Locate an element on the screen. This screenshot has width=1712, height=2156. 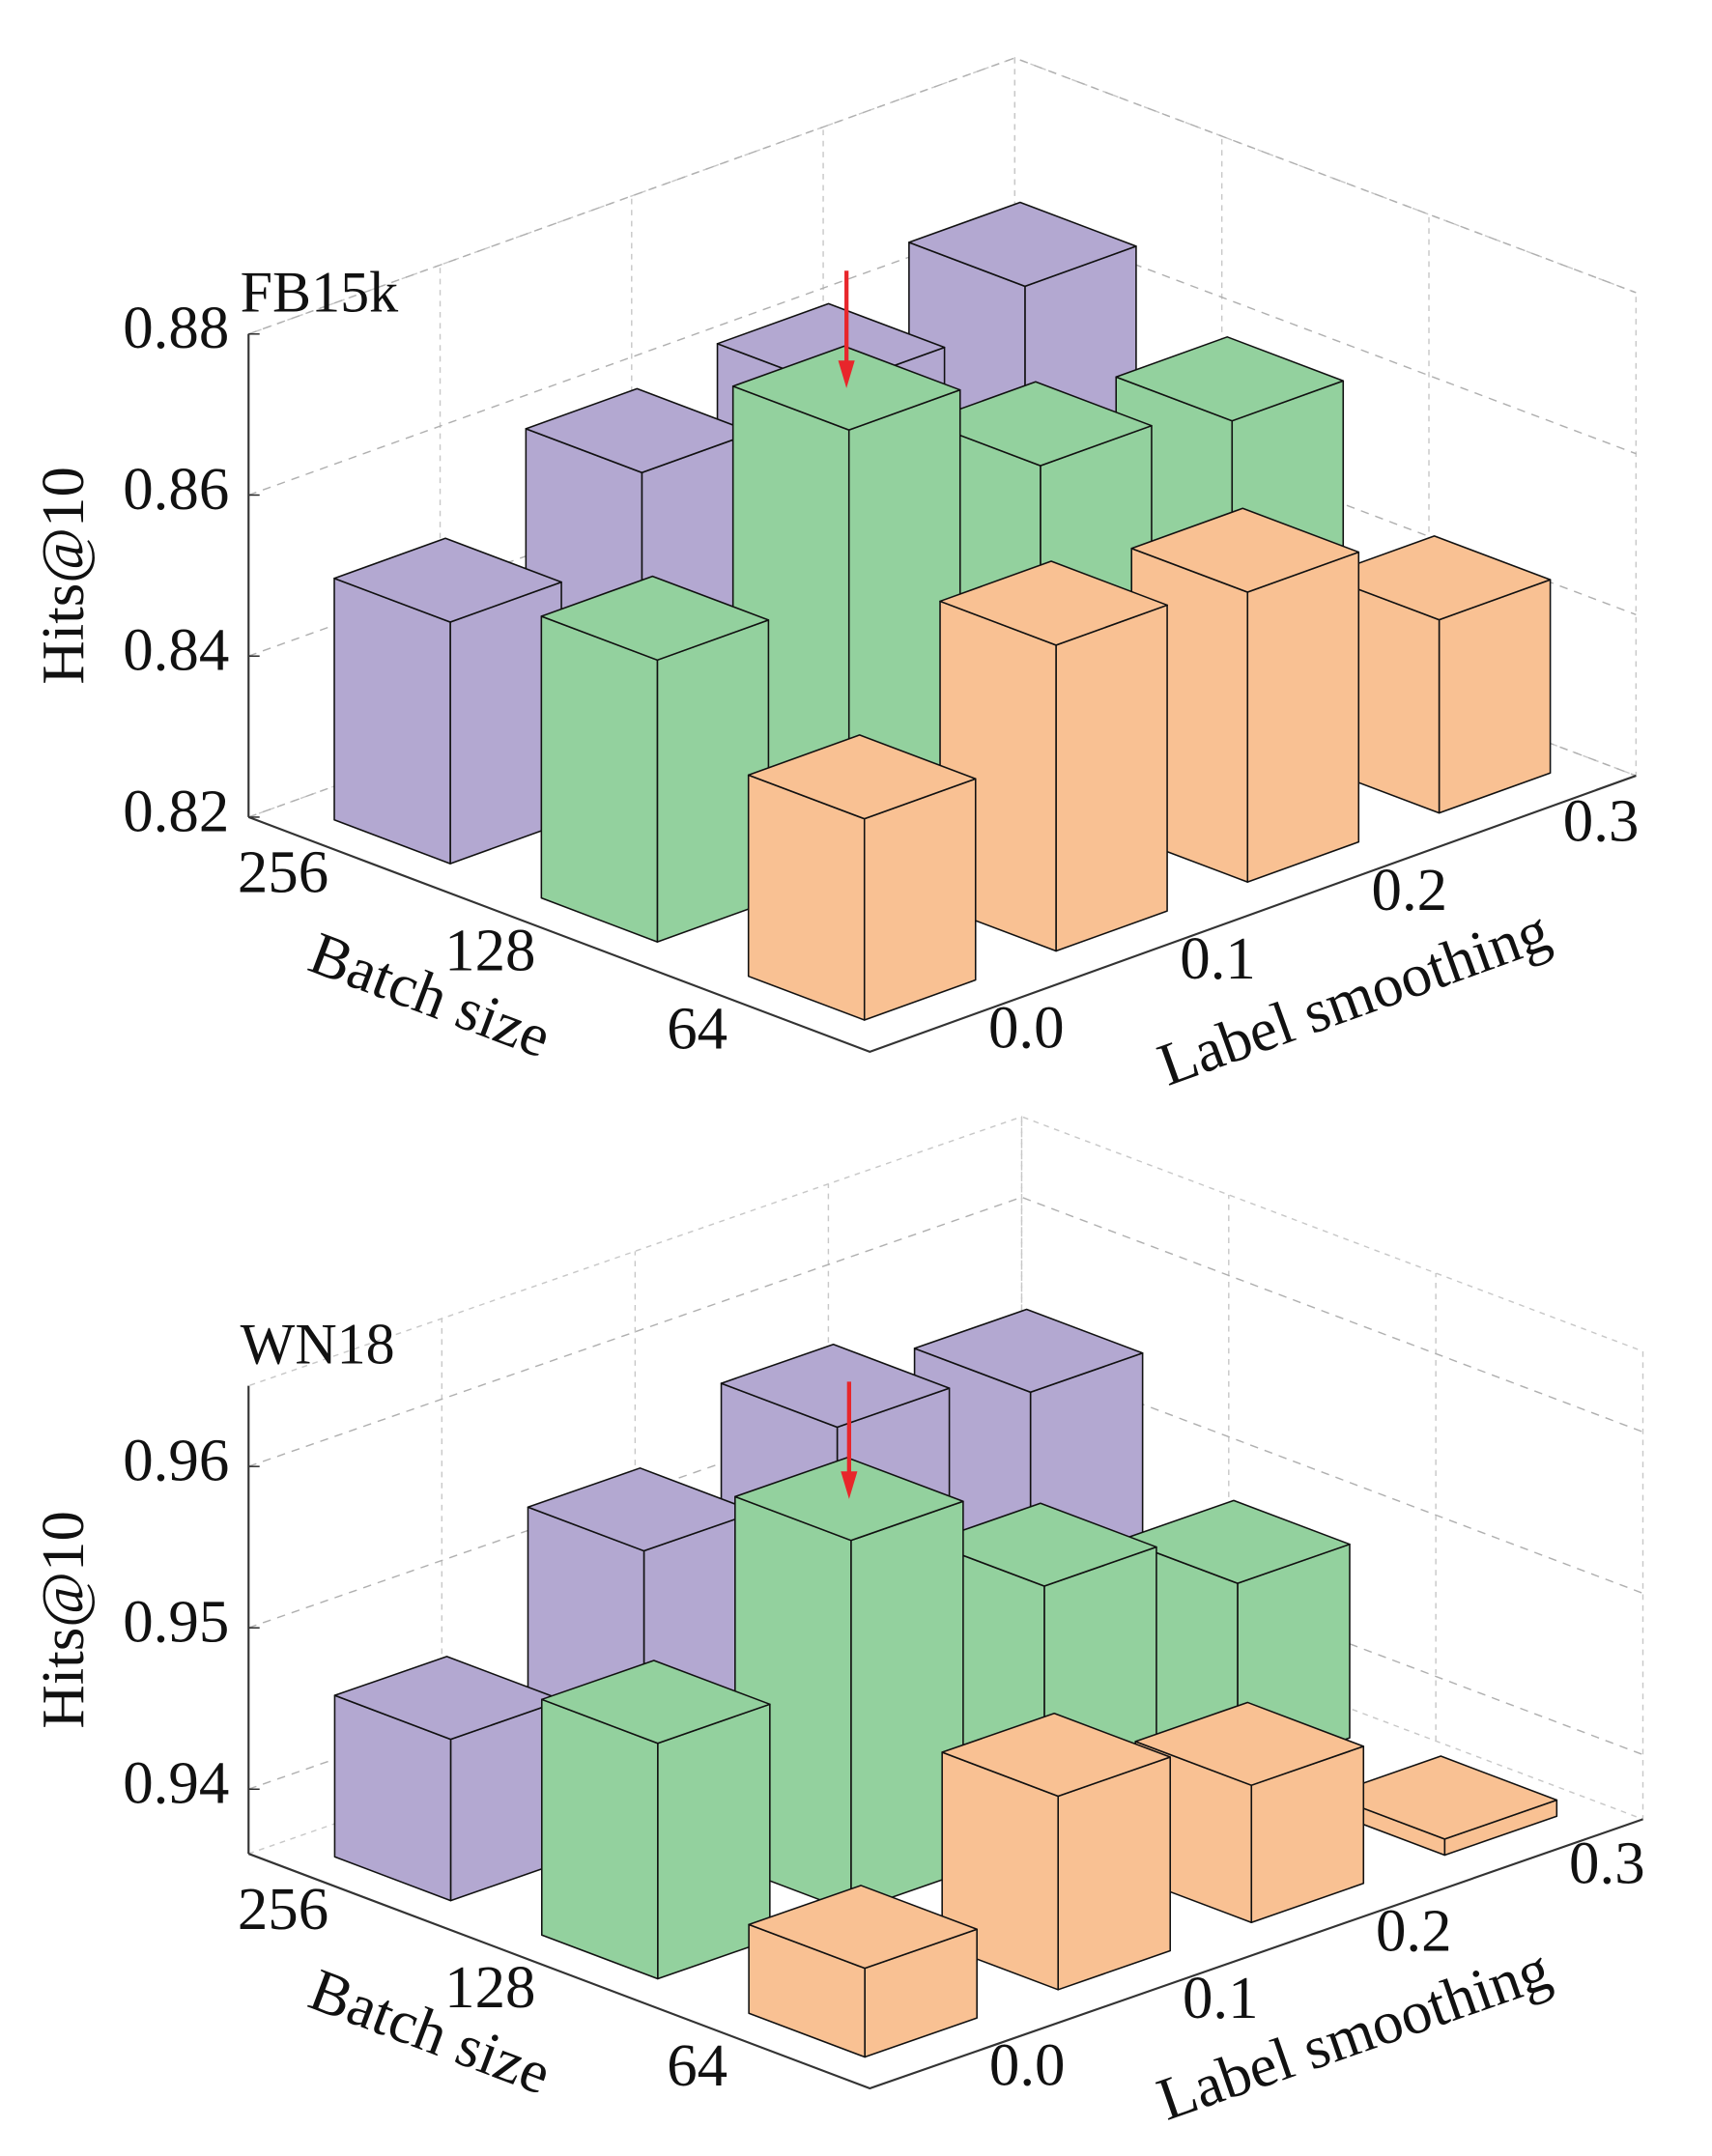
y-tick-label: 0.82 is located at coordinates (176, 810).